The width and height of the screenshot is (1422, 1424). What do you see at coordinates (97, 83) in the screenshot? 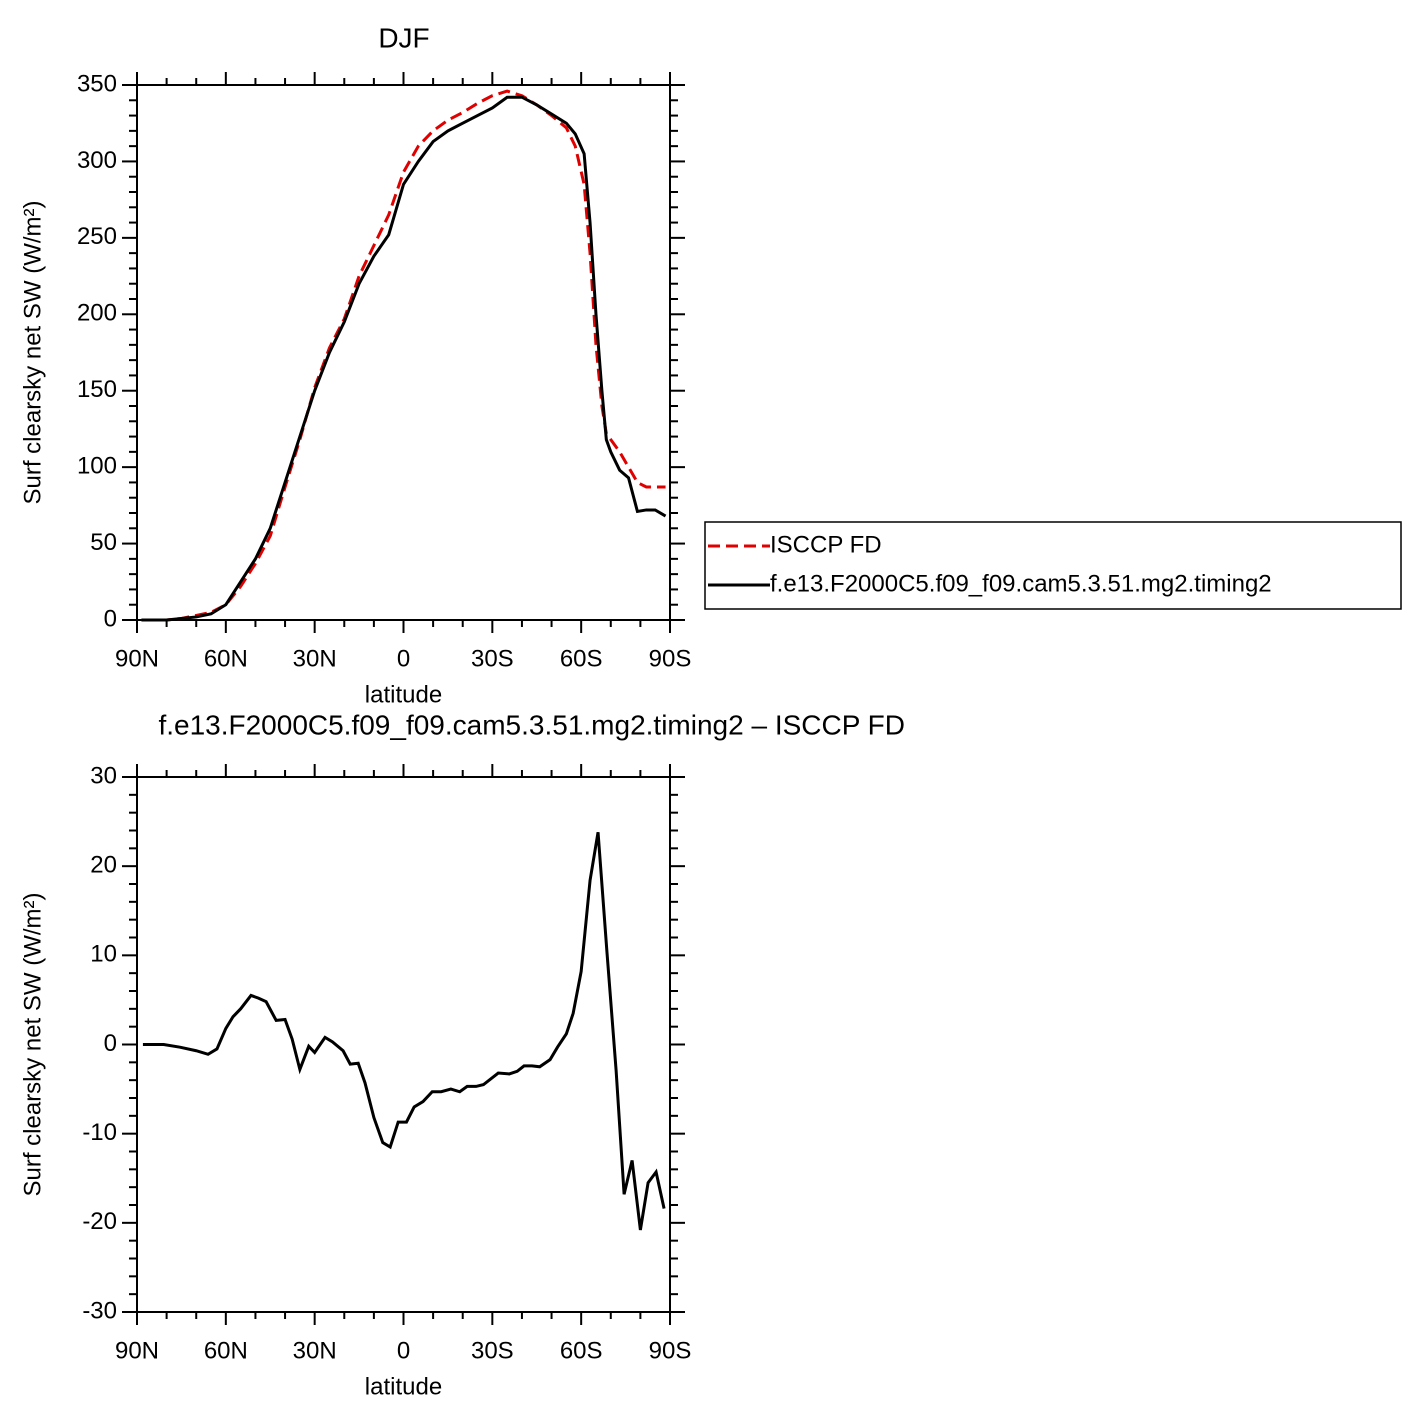
I see `y-tick-label: 350` at bounding box center [97, 83].